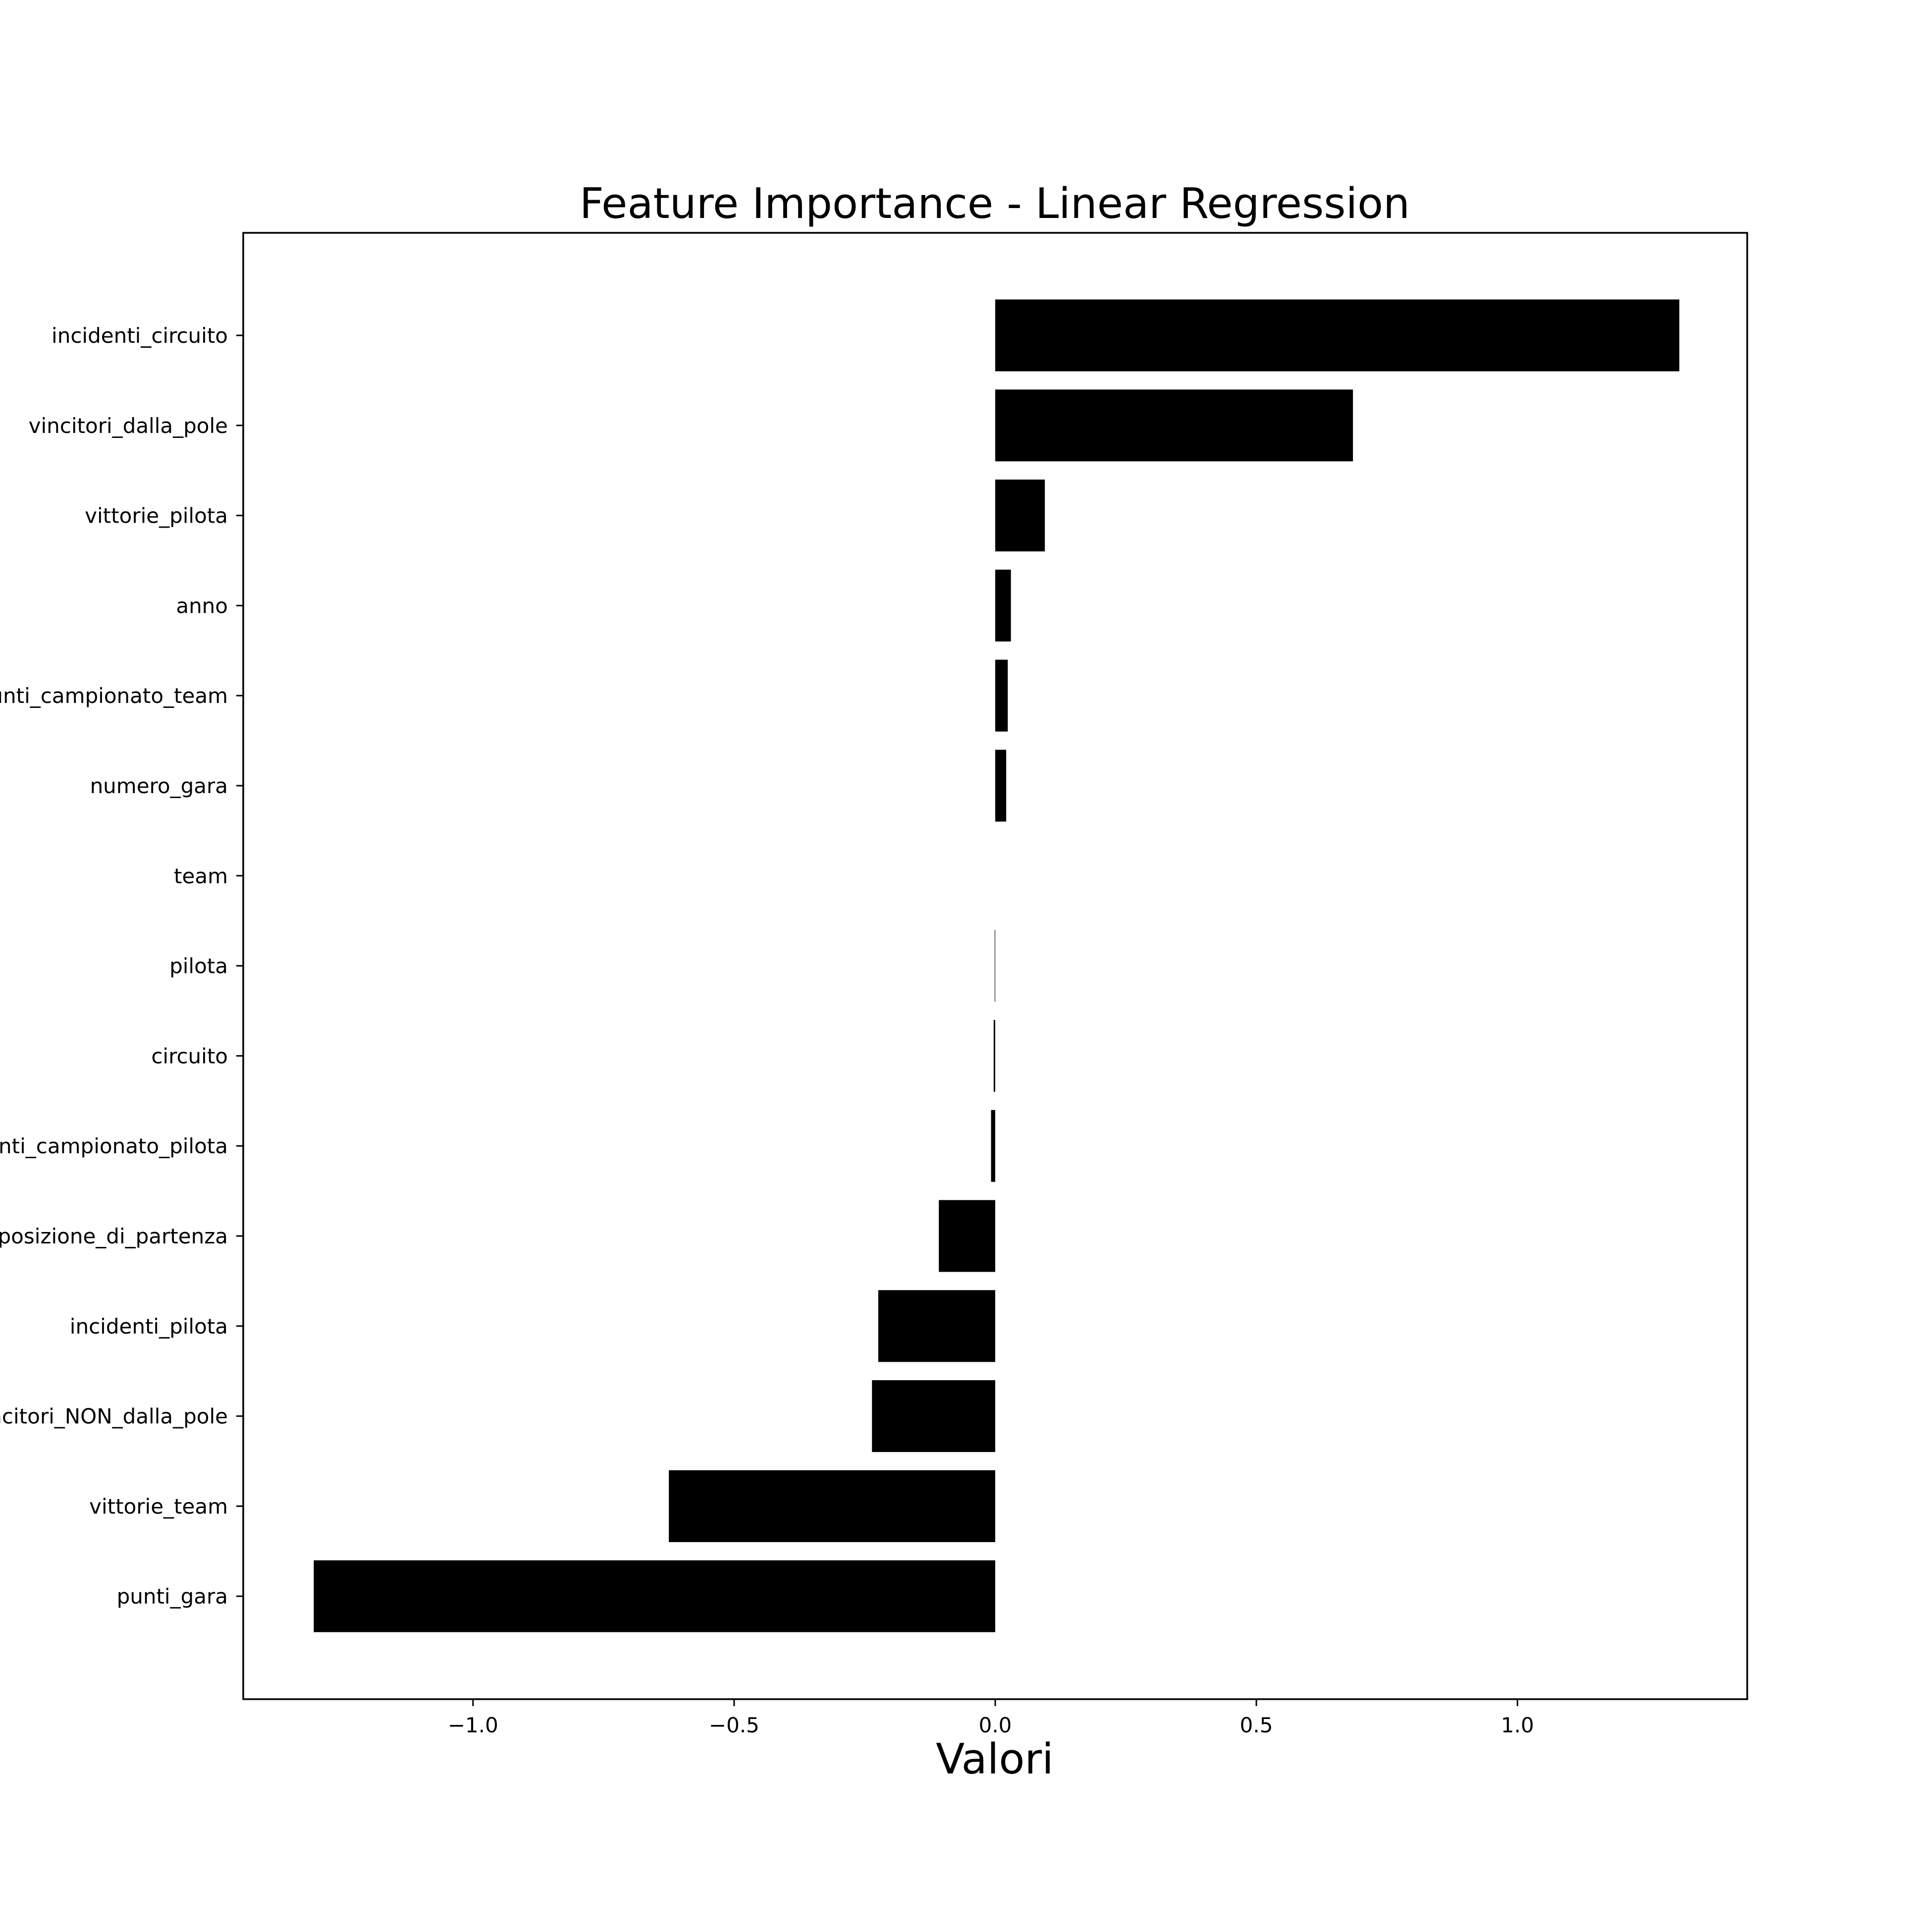  What do you see at coordinates (114, 1146) in the screenshot?
I see `y-tick-label: punti_campionato_pilota` at bounding box center [114, 1146].